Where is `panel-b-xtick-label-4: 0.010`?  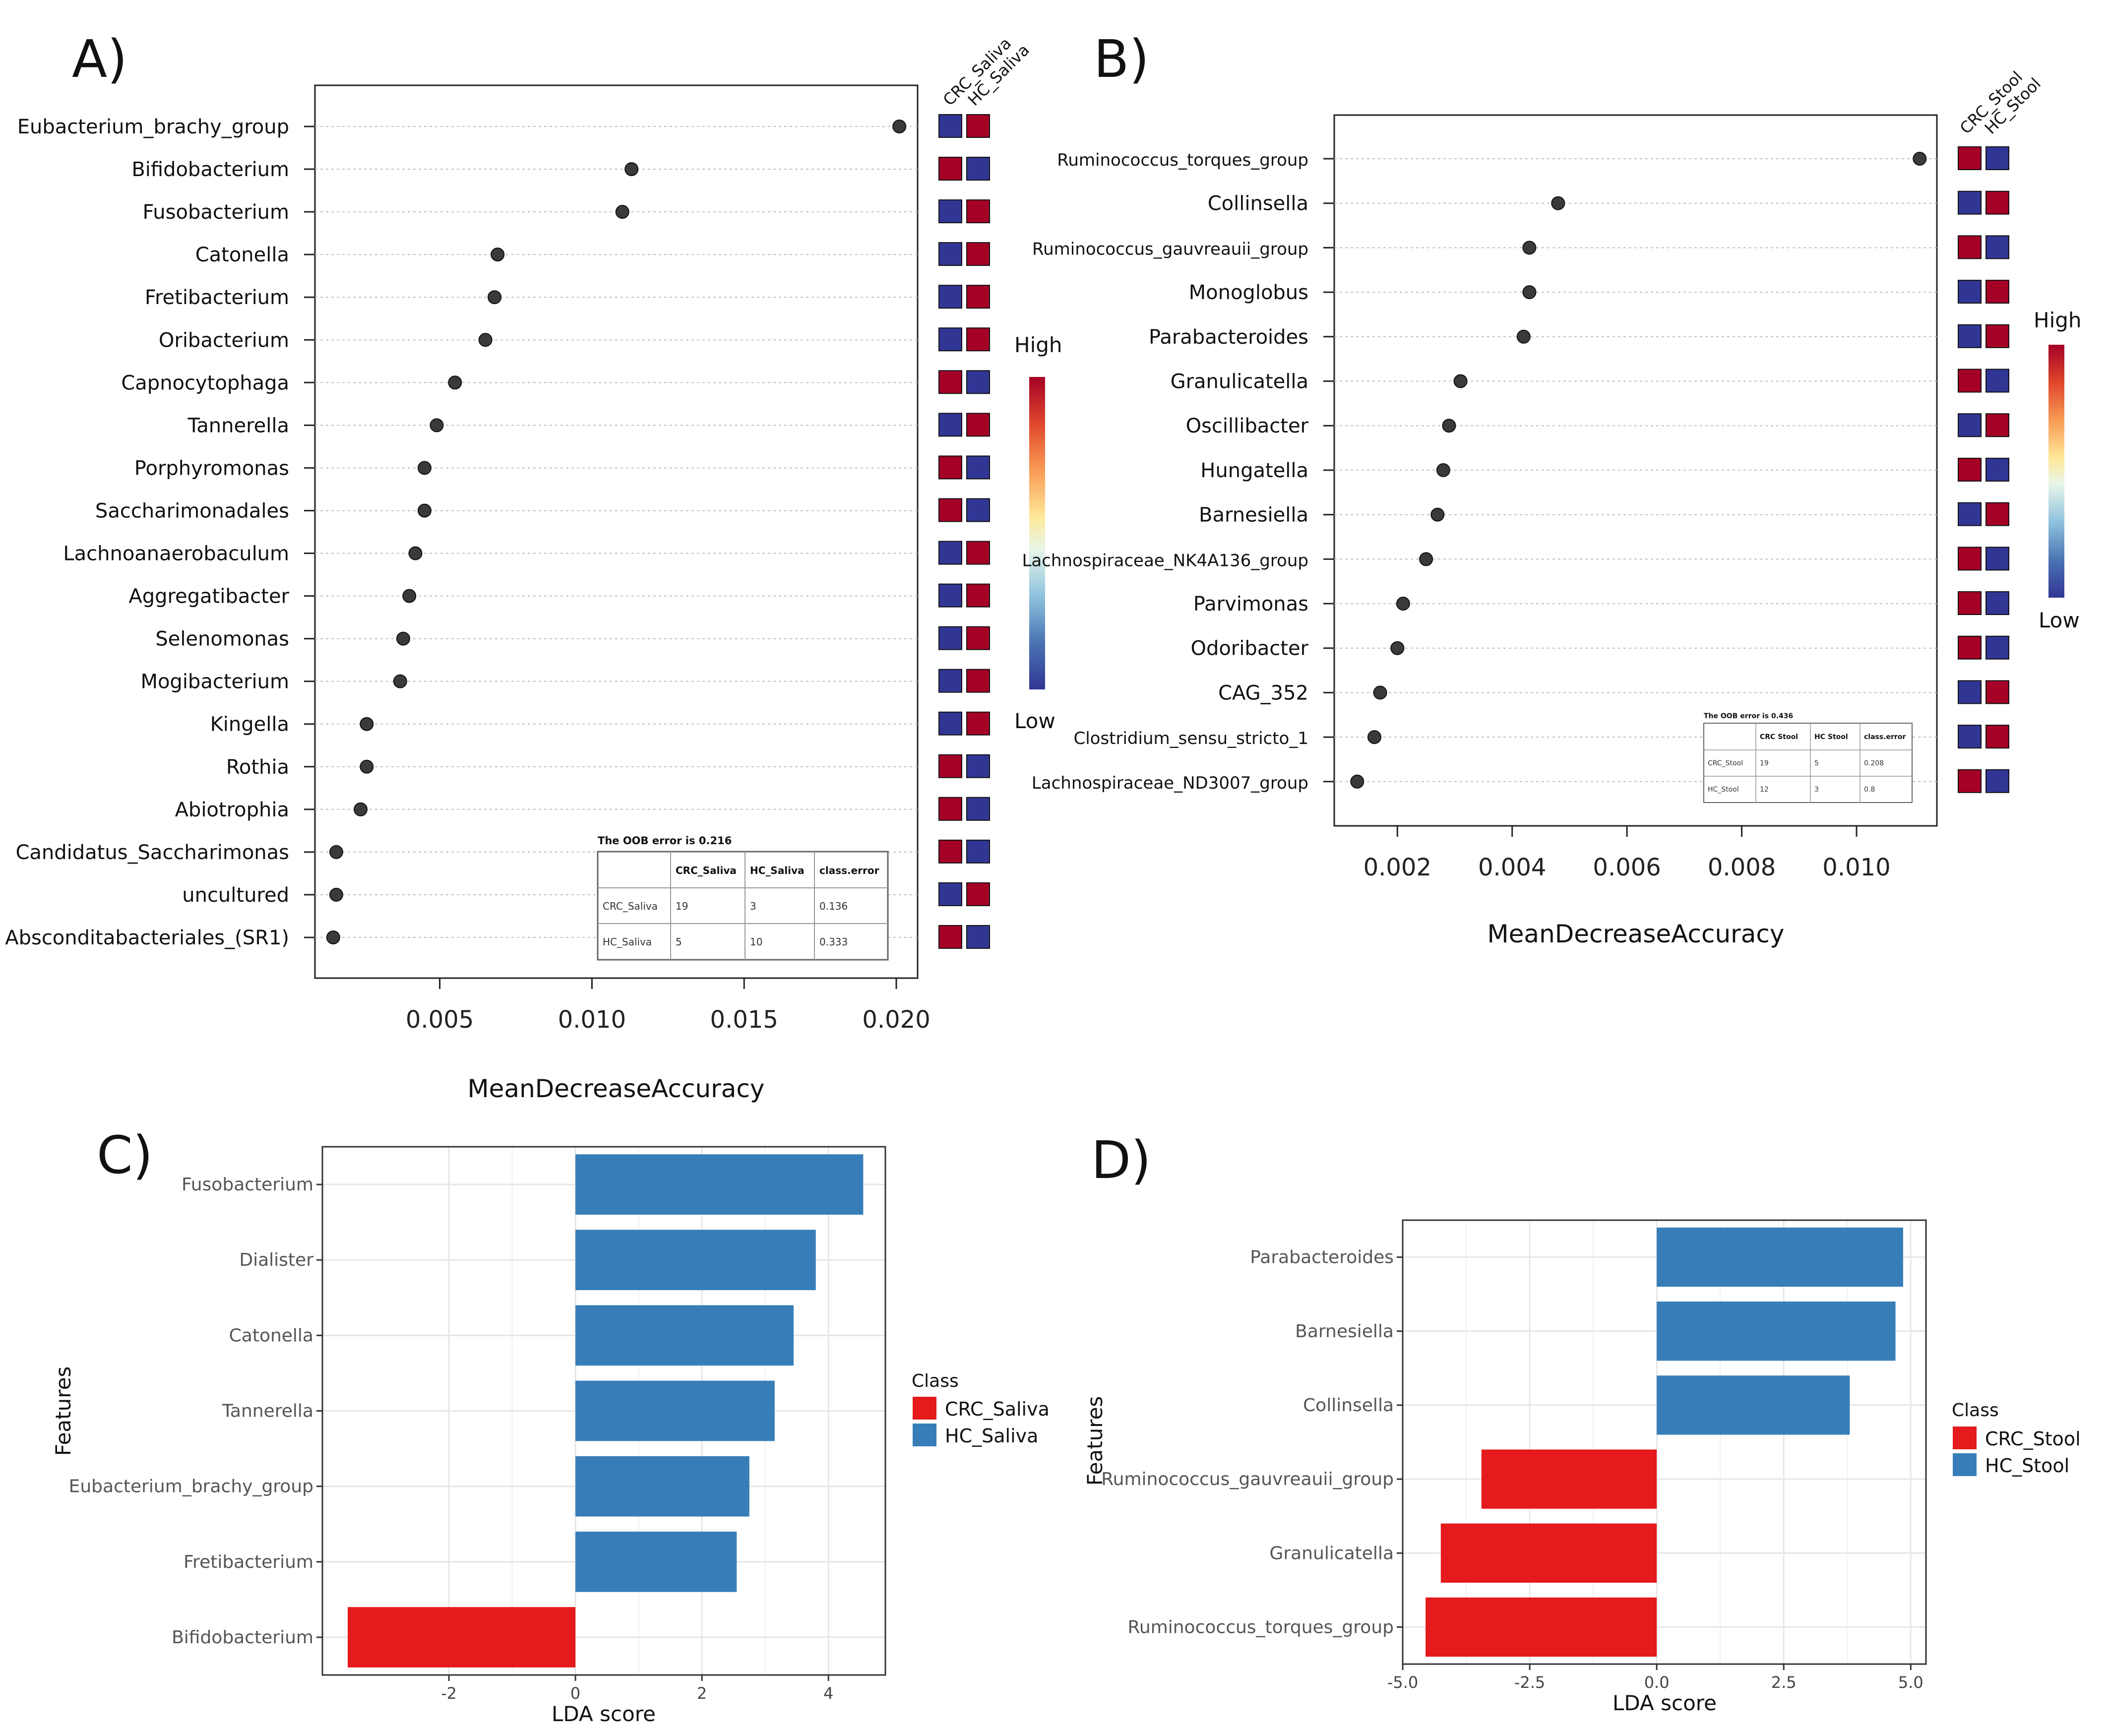 panel-b-xtick-label-4: 0.010 is located at coordinates (1856, 867).